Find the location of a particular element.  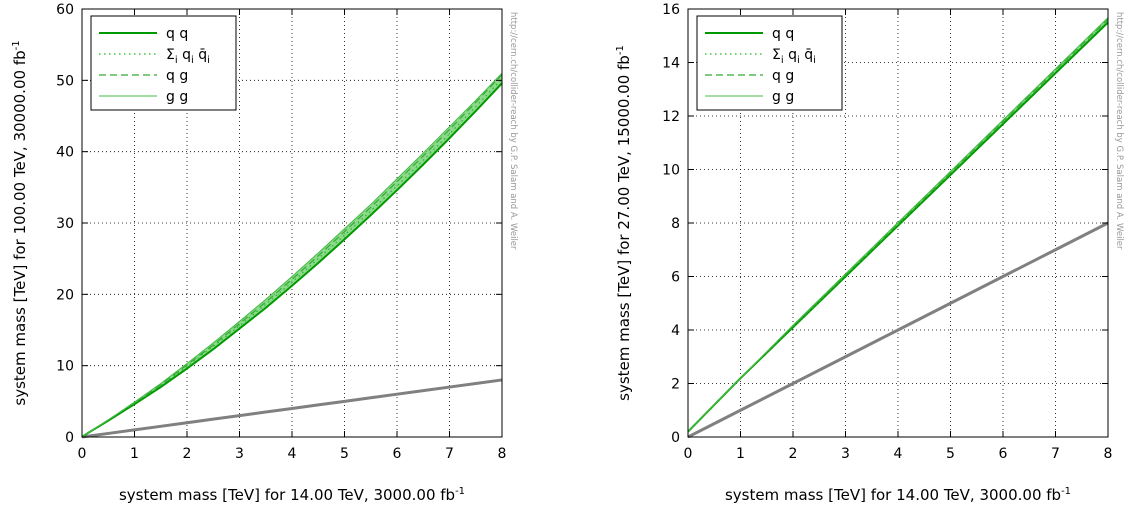

y-tick-label: 6 is located at coordinates (675, 278).